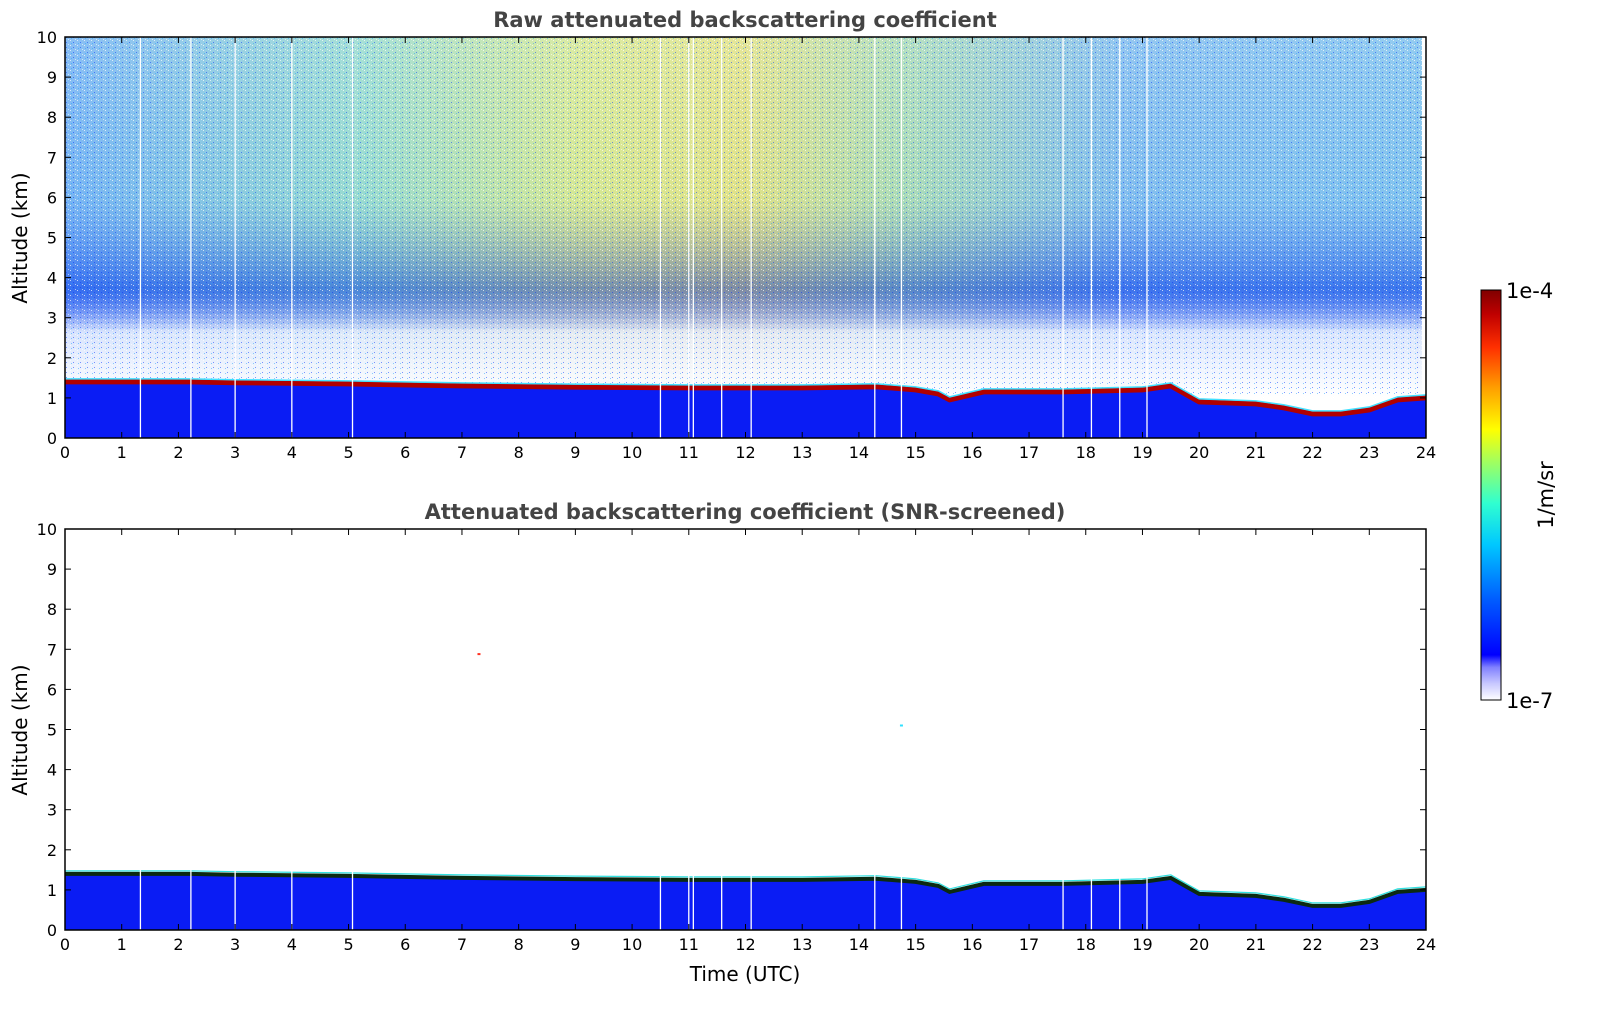 The image size is (1606, 1020). I want to click on x-tick-label: 17, so click(1029, 452).